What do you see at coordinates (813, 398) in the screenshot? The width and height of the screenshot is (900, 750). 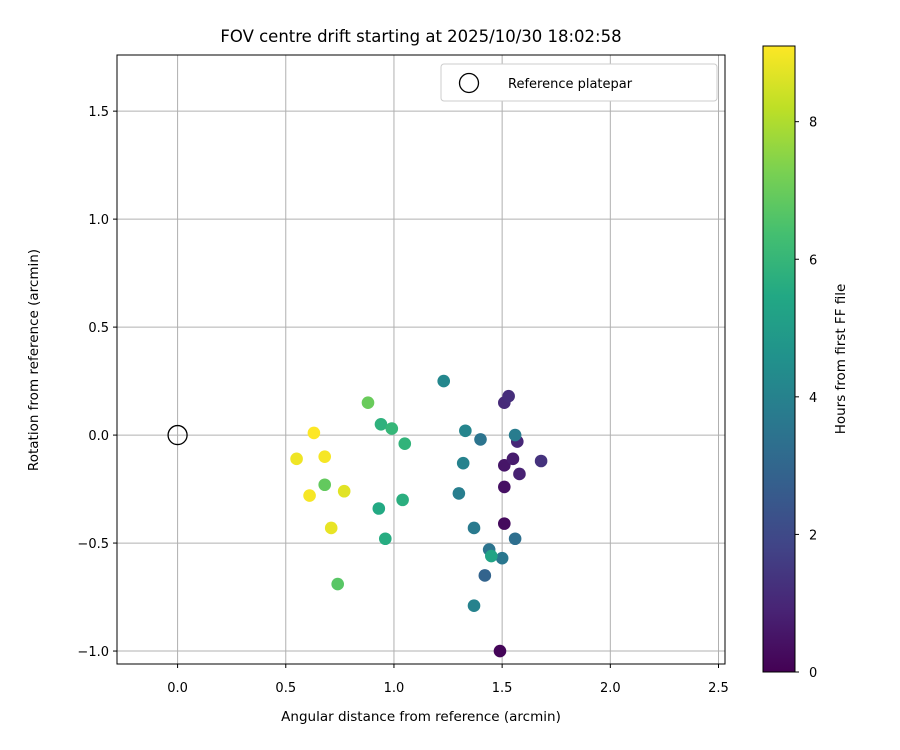 I see `colorbar-tick-label: 4` at bounding box center [813, 398].